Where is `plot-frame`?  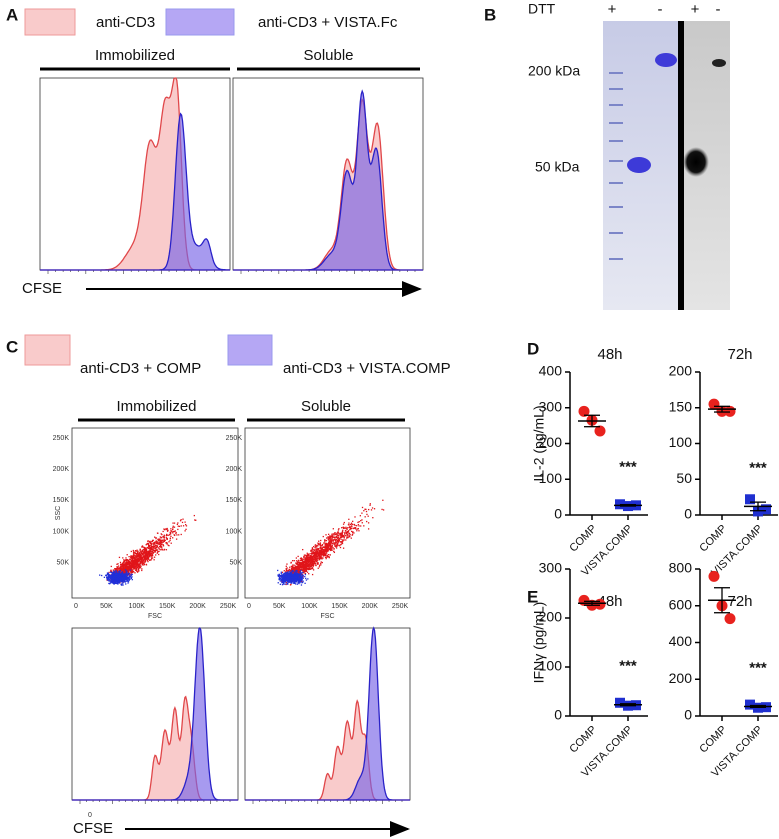 plot-frame is located at coordinates (328, 174).